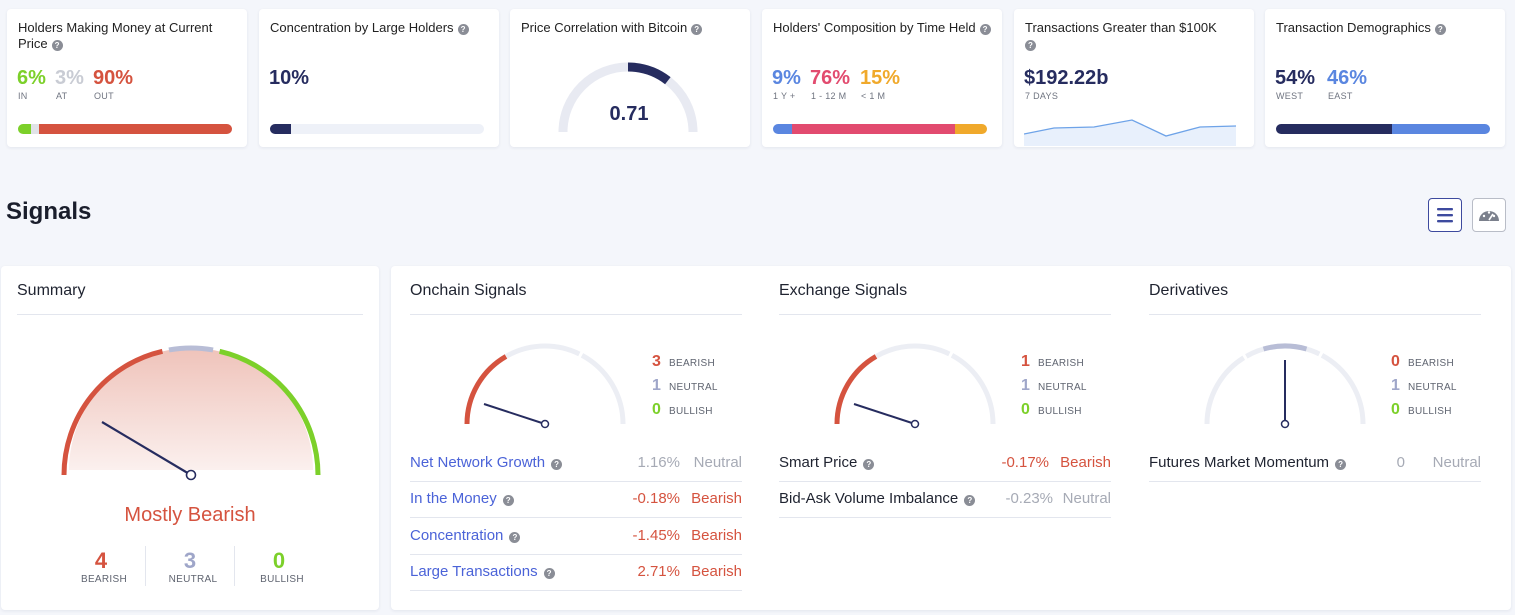 The image size is (1515, 615). Describe the element at coordinates (1025, 462) in the screenshot. I see `signal-pct: -0.17%` at that location.